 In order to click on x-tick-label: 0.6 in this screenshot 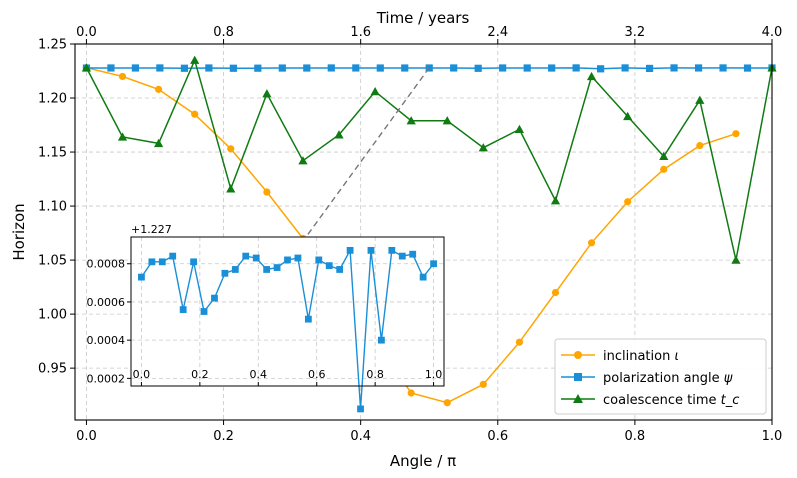, I will do `click(497, 436)`.